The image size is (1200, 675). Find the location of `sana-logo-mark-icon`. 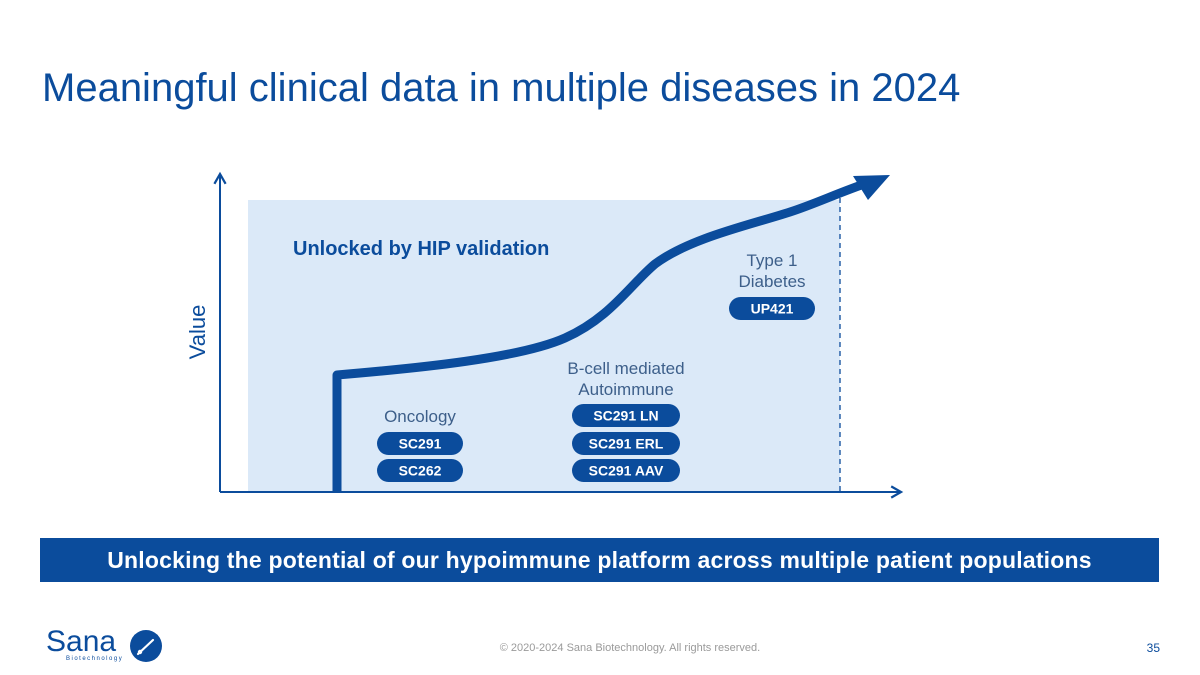

sana-logo-mark-icon is located at coordinates (146, 646).